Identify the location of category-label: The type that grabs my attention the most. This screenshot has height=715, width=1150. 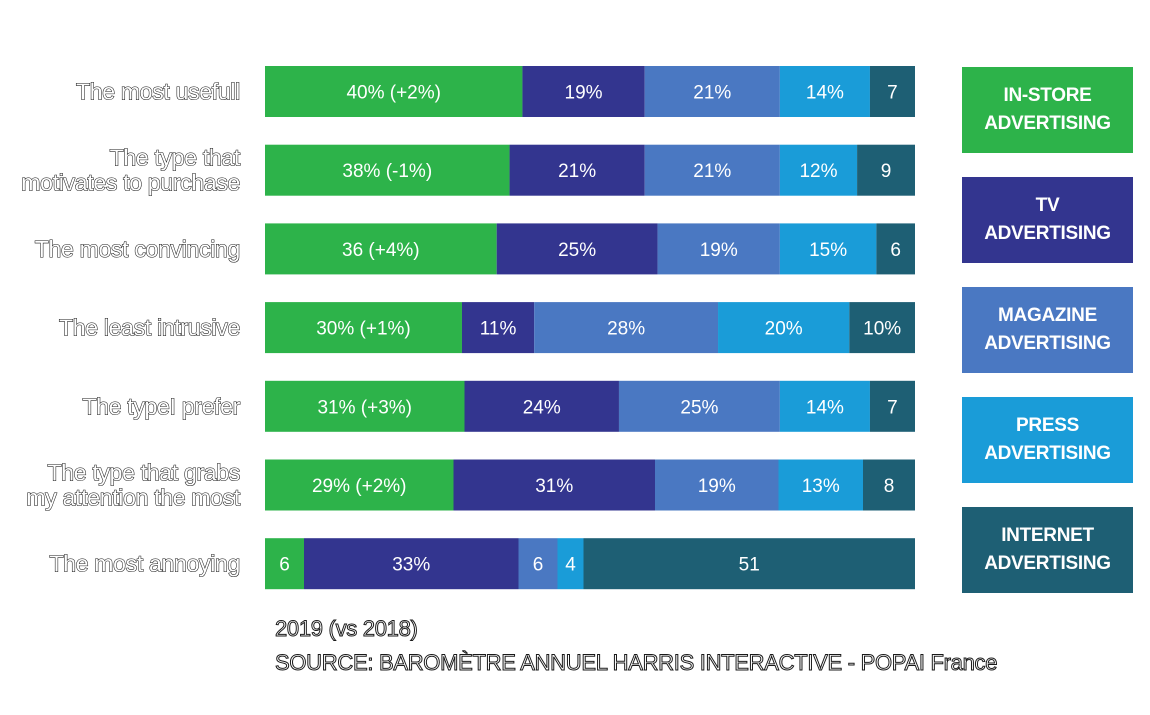
(133, 485).